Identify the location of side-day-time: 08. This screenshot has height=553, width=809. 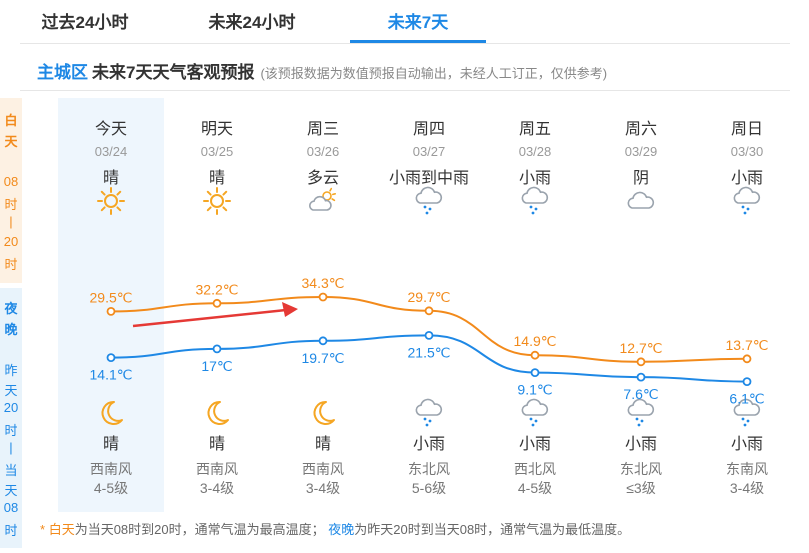
(11, 181).